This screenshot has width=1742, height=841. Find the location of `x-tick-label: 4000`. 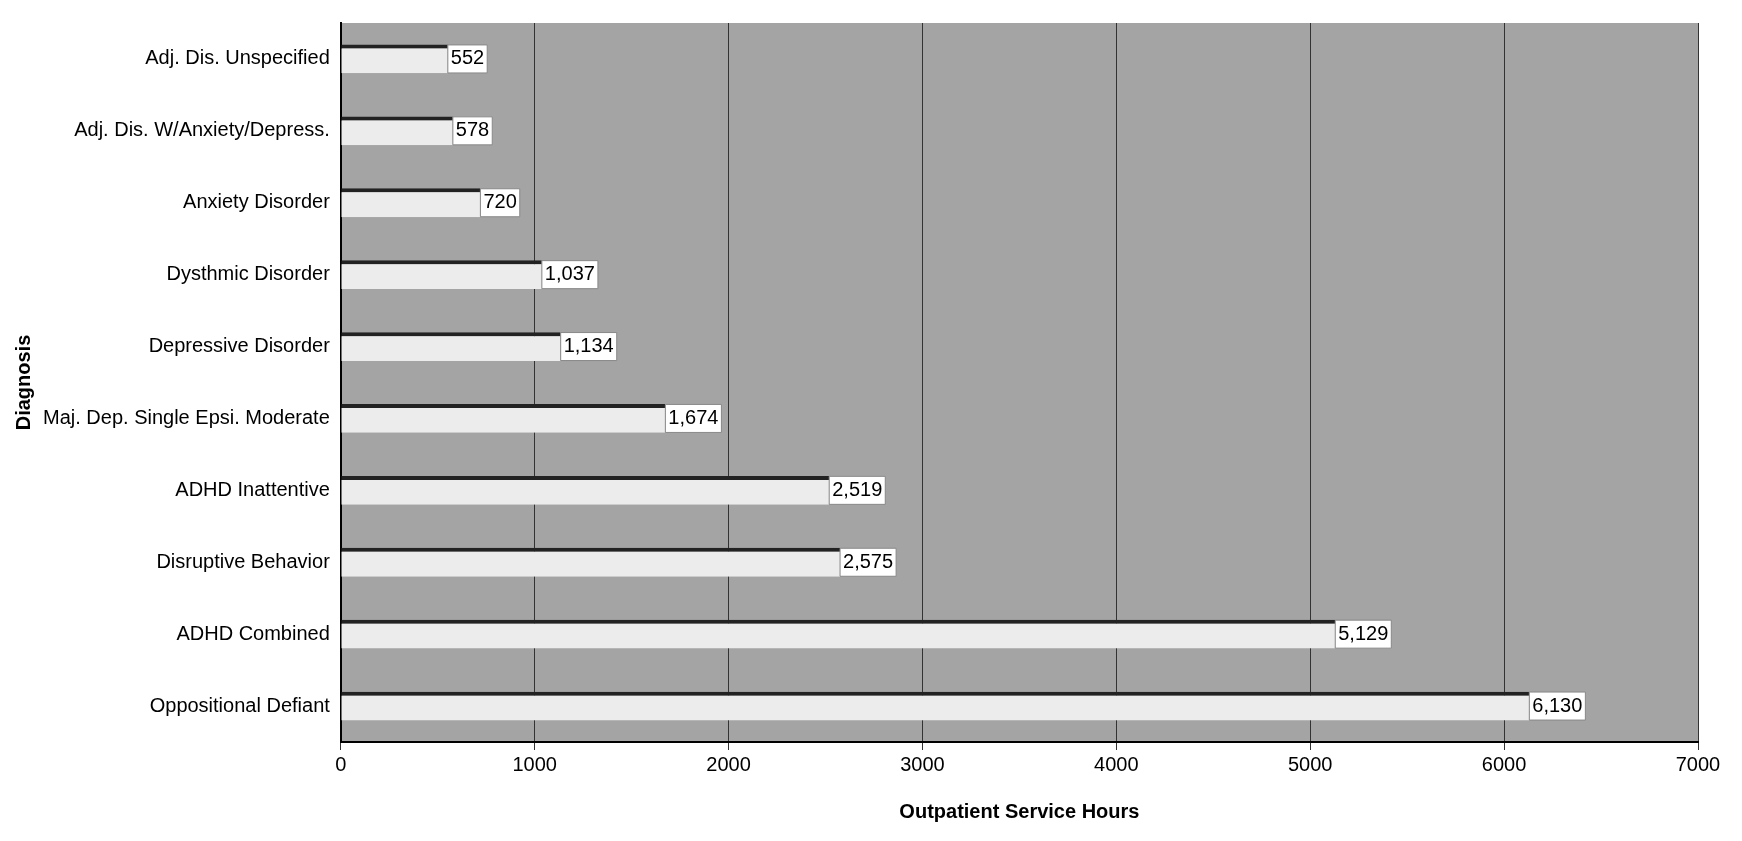

x-tick-label: 4000 is located at coordinates (1116, 763).